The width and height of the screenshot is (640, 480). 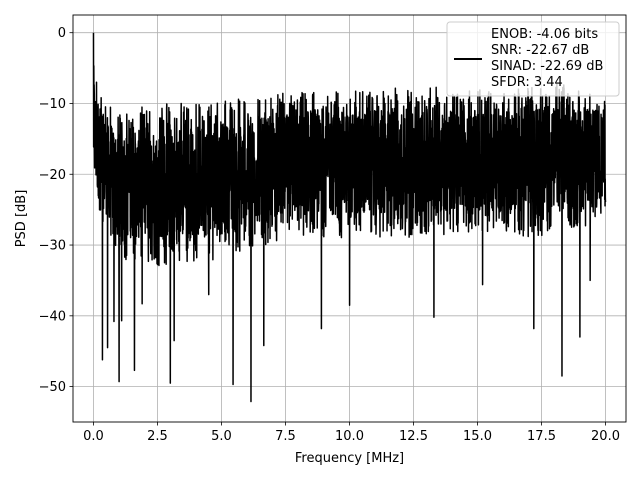 What do you see at coordinates (541, 436) in the screenshot?
I see `x-tick-label: 17.5` at bounding box center [541, 436].